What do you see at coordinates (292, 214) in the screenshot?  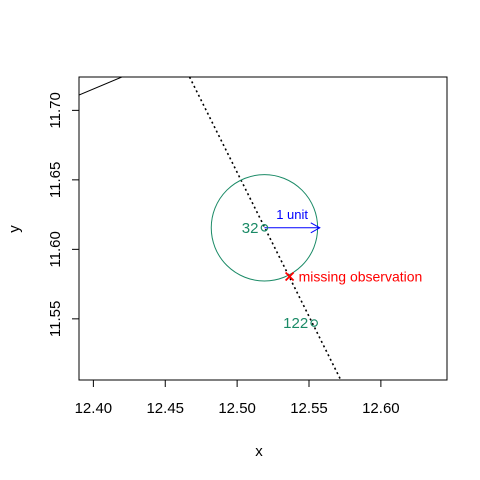 I see `unit-arrow-label: 1 unit` at bounding box center [292, 214].